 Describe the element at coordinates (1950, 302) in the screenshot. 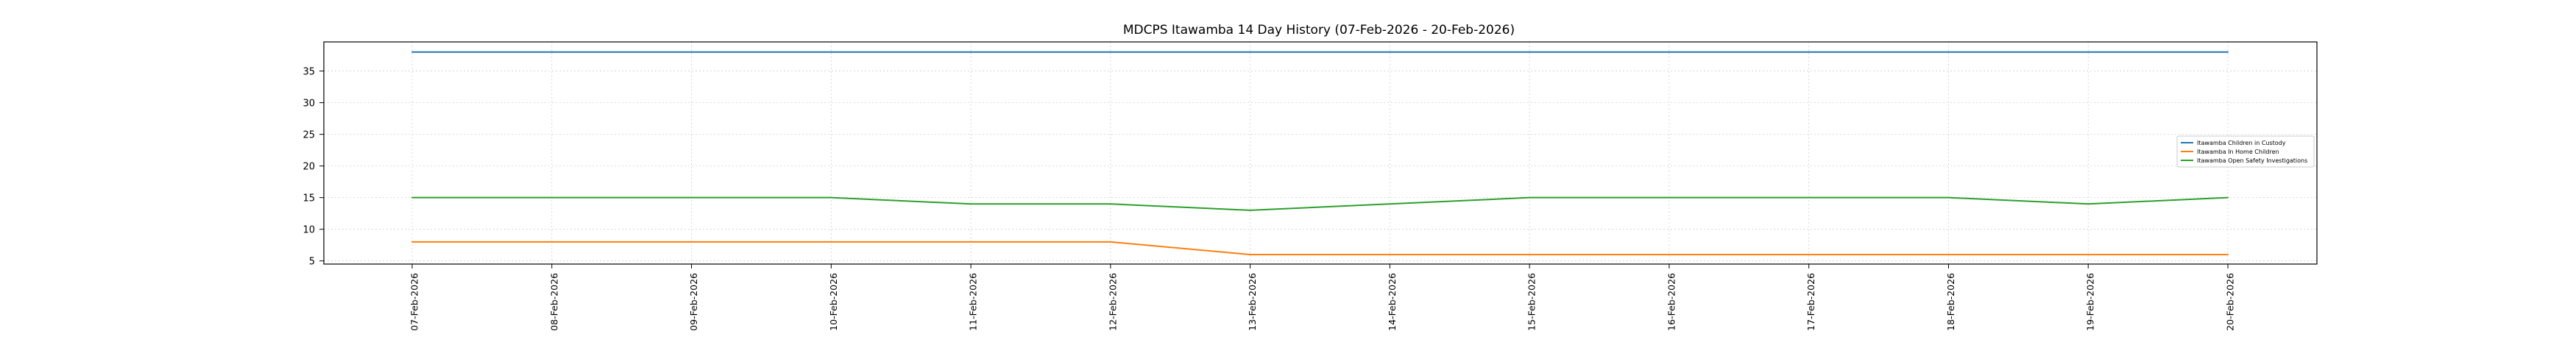

I see `x-tick-label: 18-Feb-2026` at that location.